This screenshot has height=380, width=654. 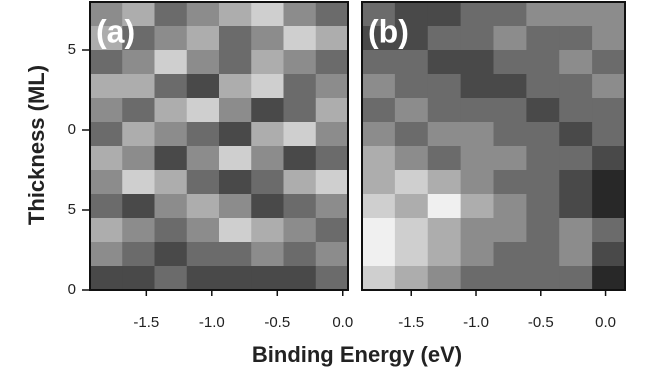 I want to click on x-tick-label: -1.5, so click(x=411, y=322).